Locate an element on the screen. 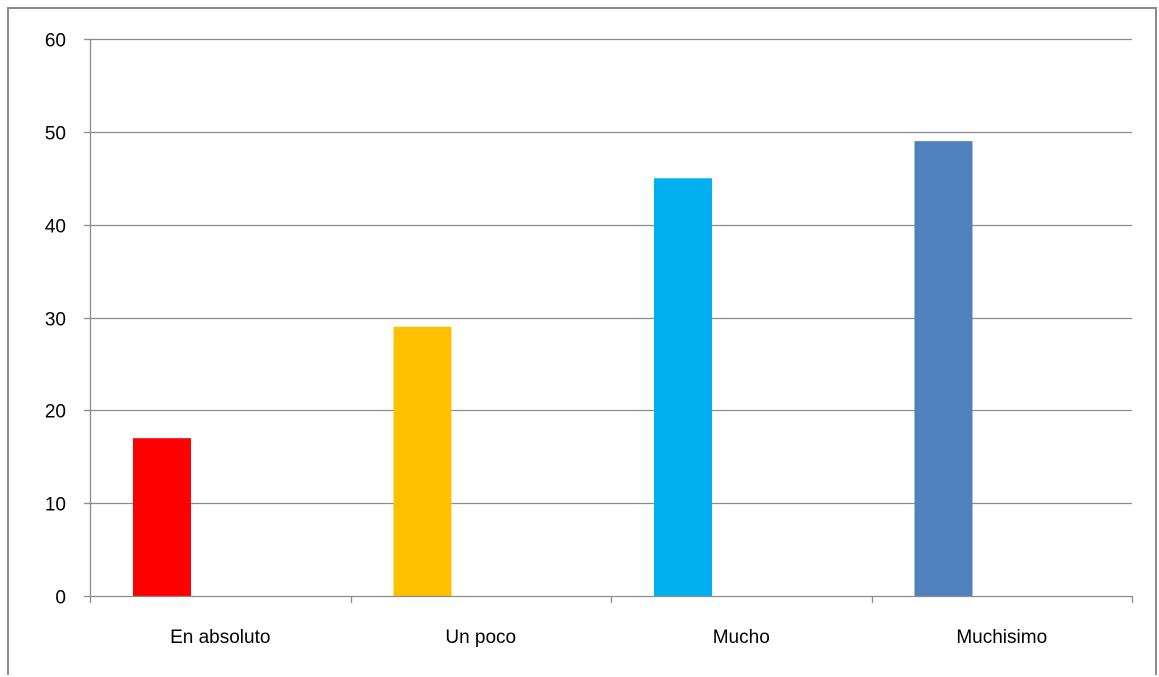  y-tick-label: 50 is located at coordinates (55, 134).